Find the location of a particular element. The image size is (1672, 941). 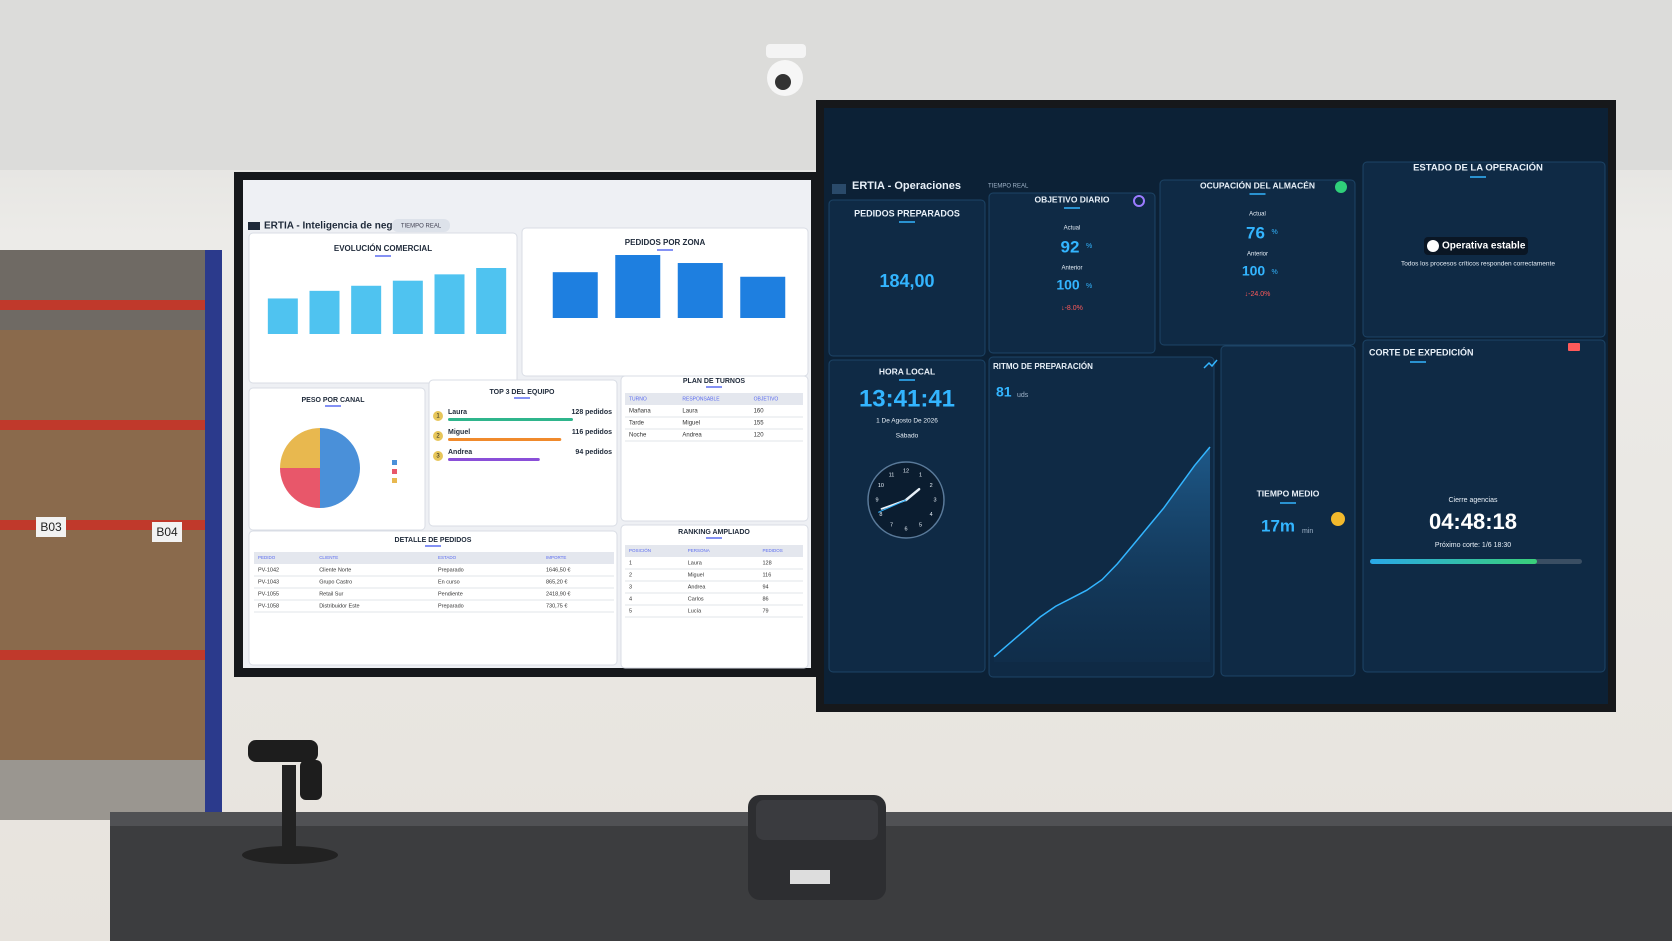

cell: PV-1042 is located at coordinates (268, 570).